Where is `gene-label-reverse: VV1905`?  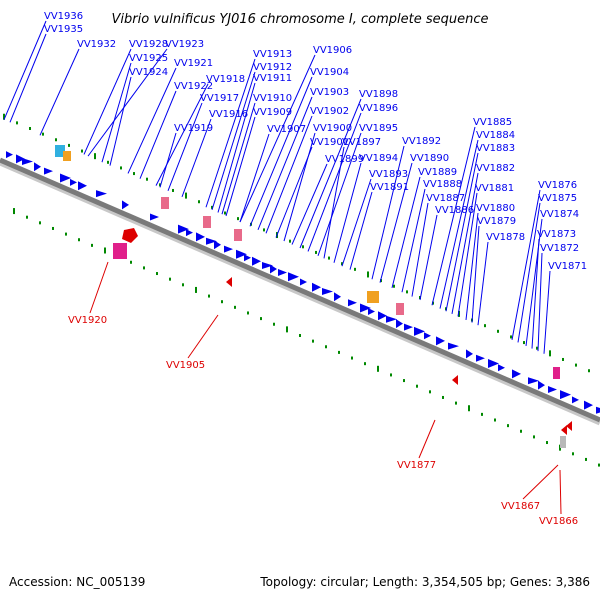 gene-label-reverse: VV1905 is located at coordinates (185, 365).